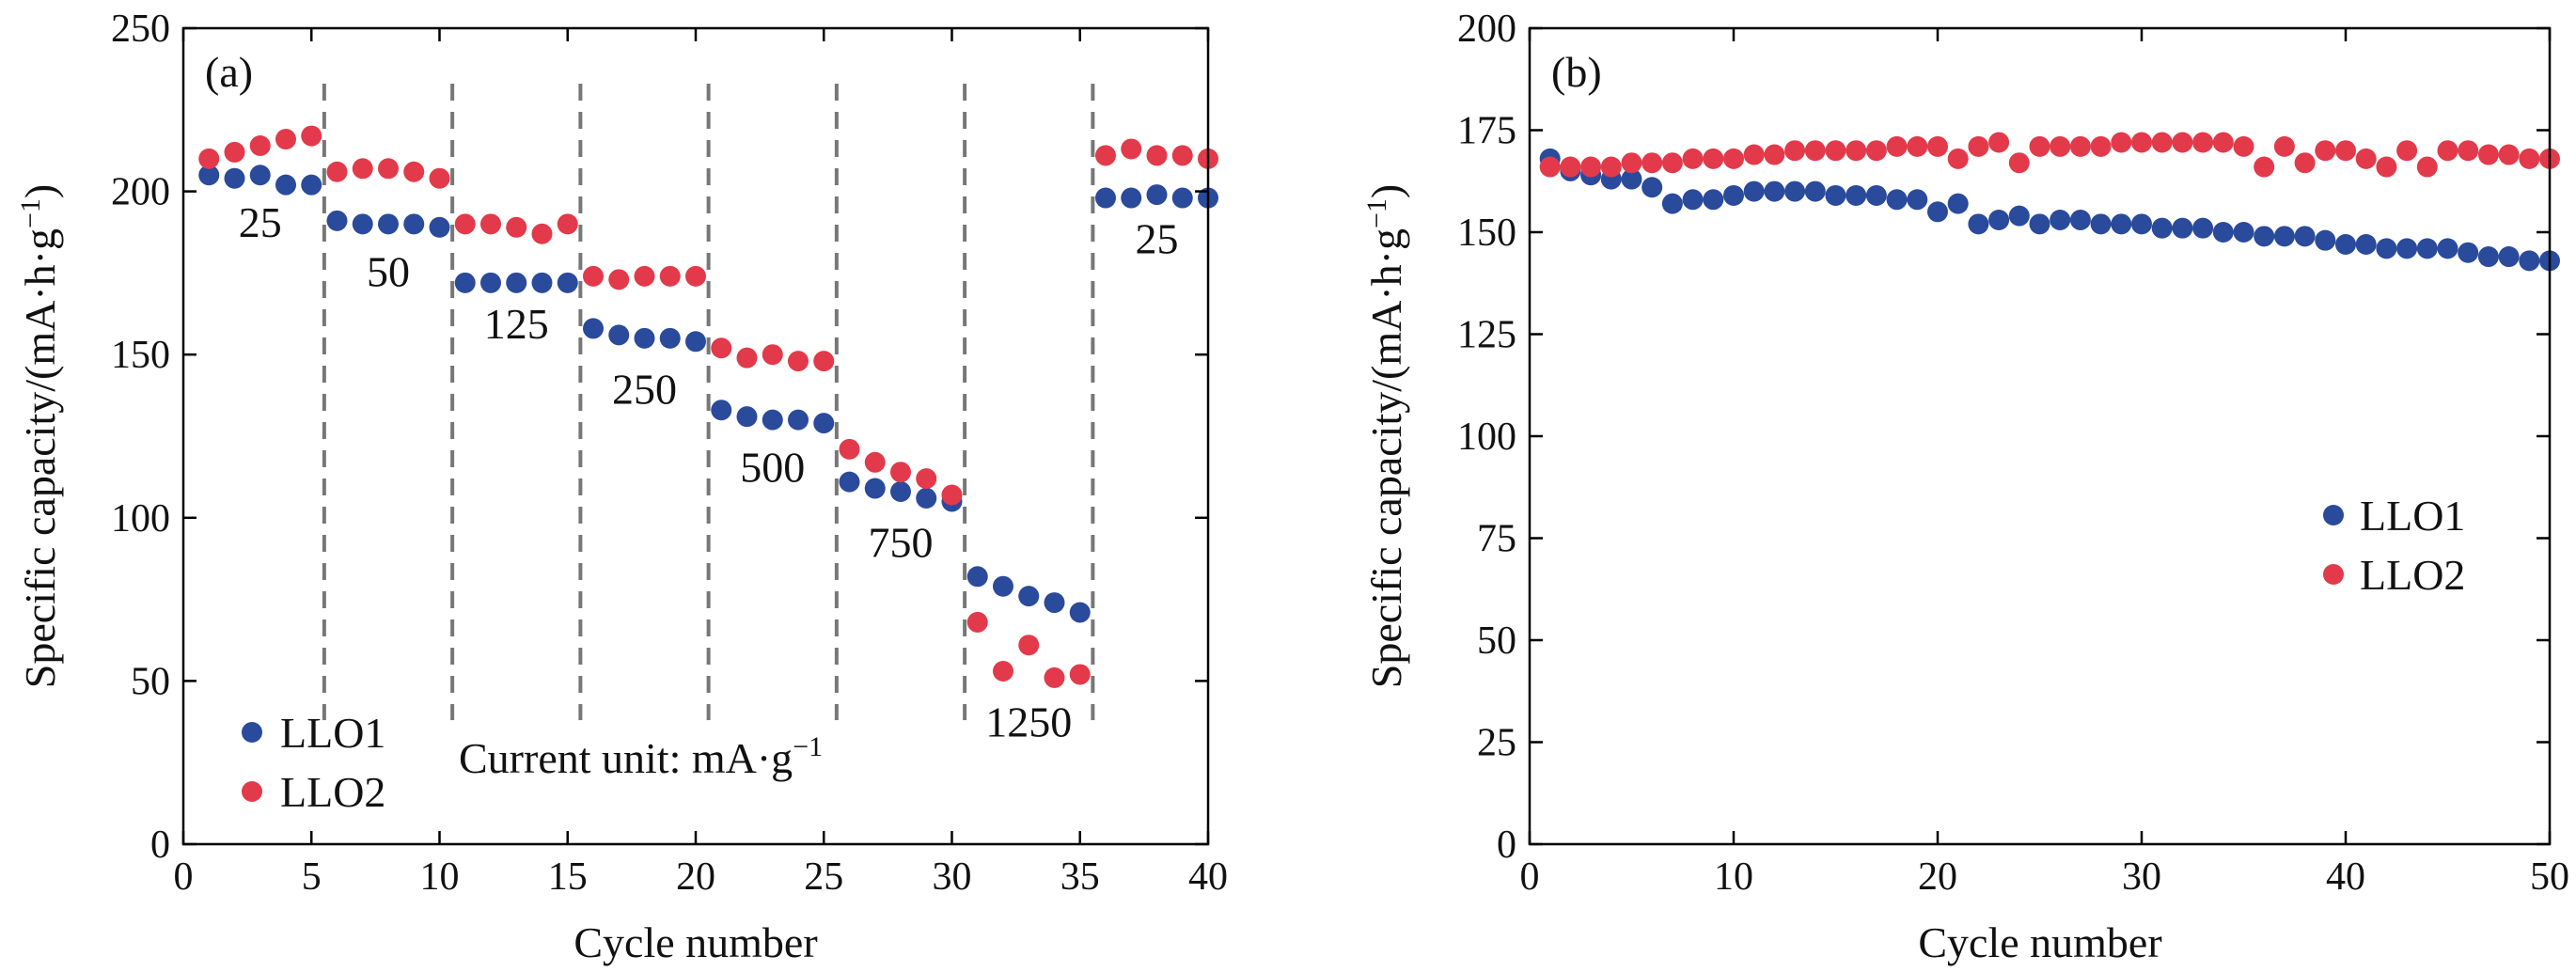  What do you see at coordinates (1158, 239) in the screenshot?
I see `current-density-label: 25` at bounding box center [1158, 239].